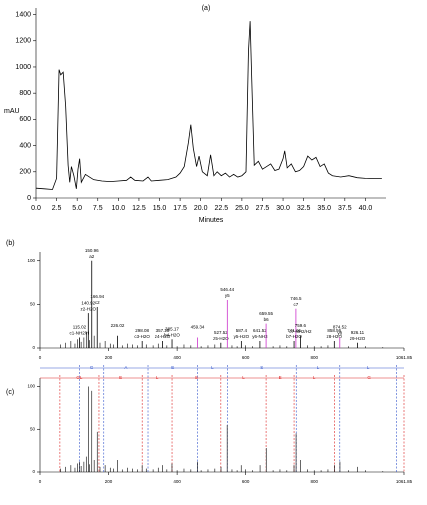 The image size is (427, 505). What do you see at coordinates (139, 208) in the screenshot?
I see `x-tick-label: 12.5` at bounding box center [139, 208].